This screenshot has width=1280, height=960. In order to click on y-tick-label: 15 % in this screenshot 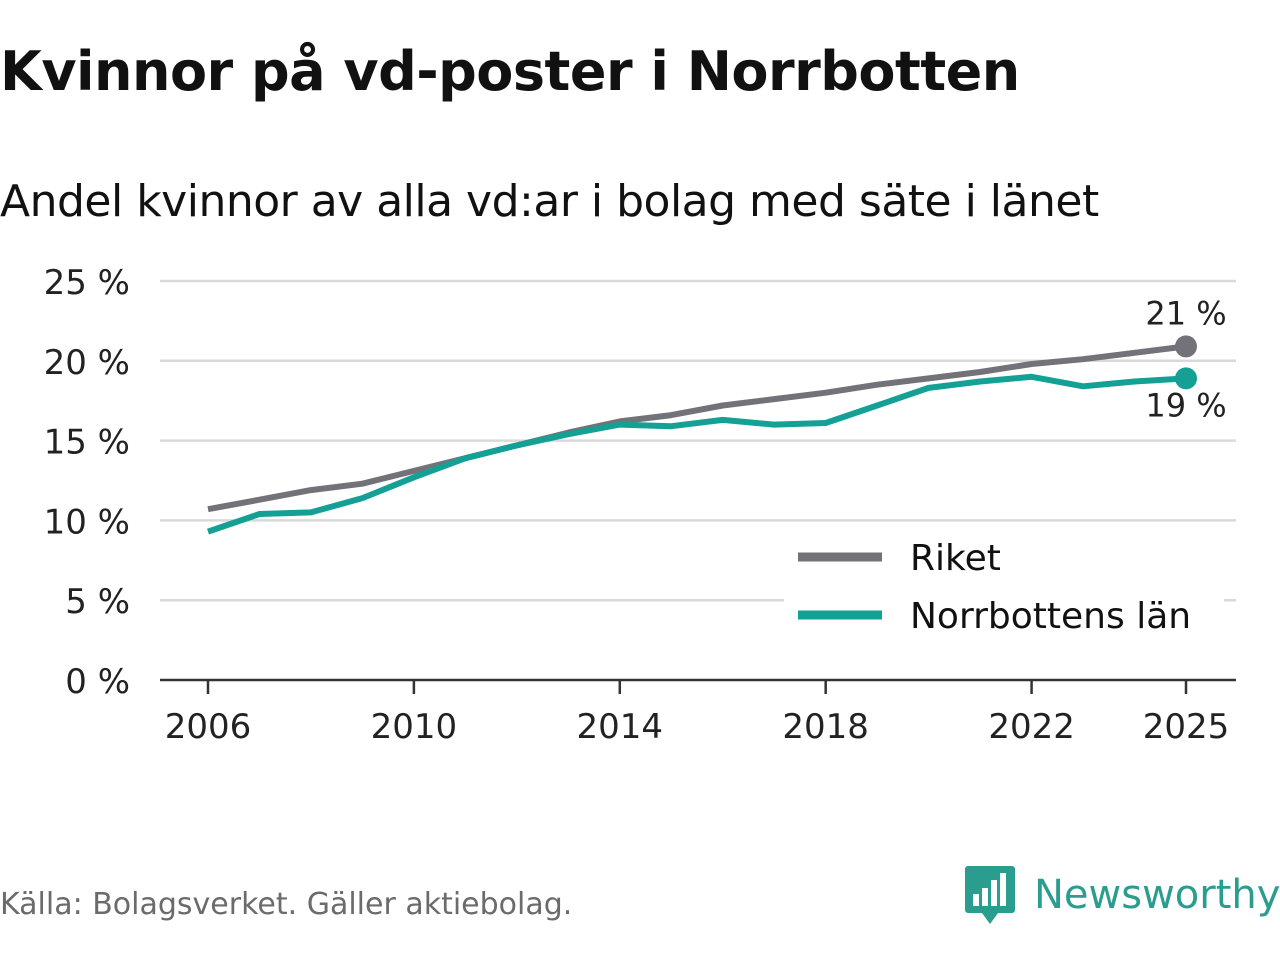, I will do `click(87, 443)`.